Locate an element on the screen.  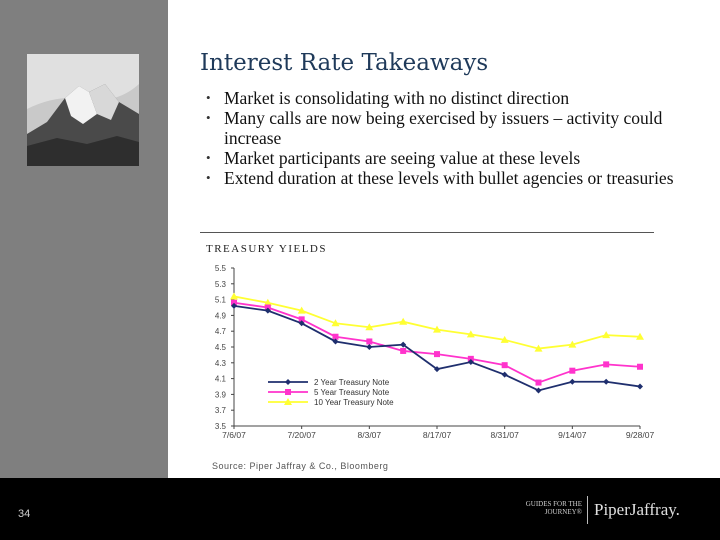
y-tick-label: 4.9 is located at coordinates (221, 315).